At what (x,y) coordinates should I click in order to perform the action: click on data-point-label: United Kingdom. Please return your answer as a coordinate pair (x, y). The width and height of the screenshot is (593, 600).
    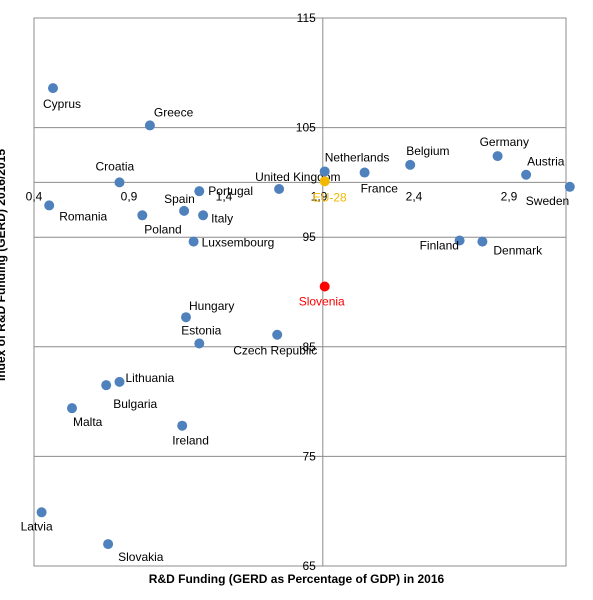
    Looking at the image, I should click on (297, 177).